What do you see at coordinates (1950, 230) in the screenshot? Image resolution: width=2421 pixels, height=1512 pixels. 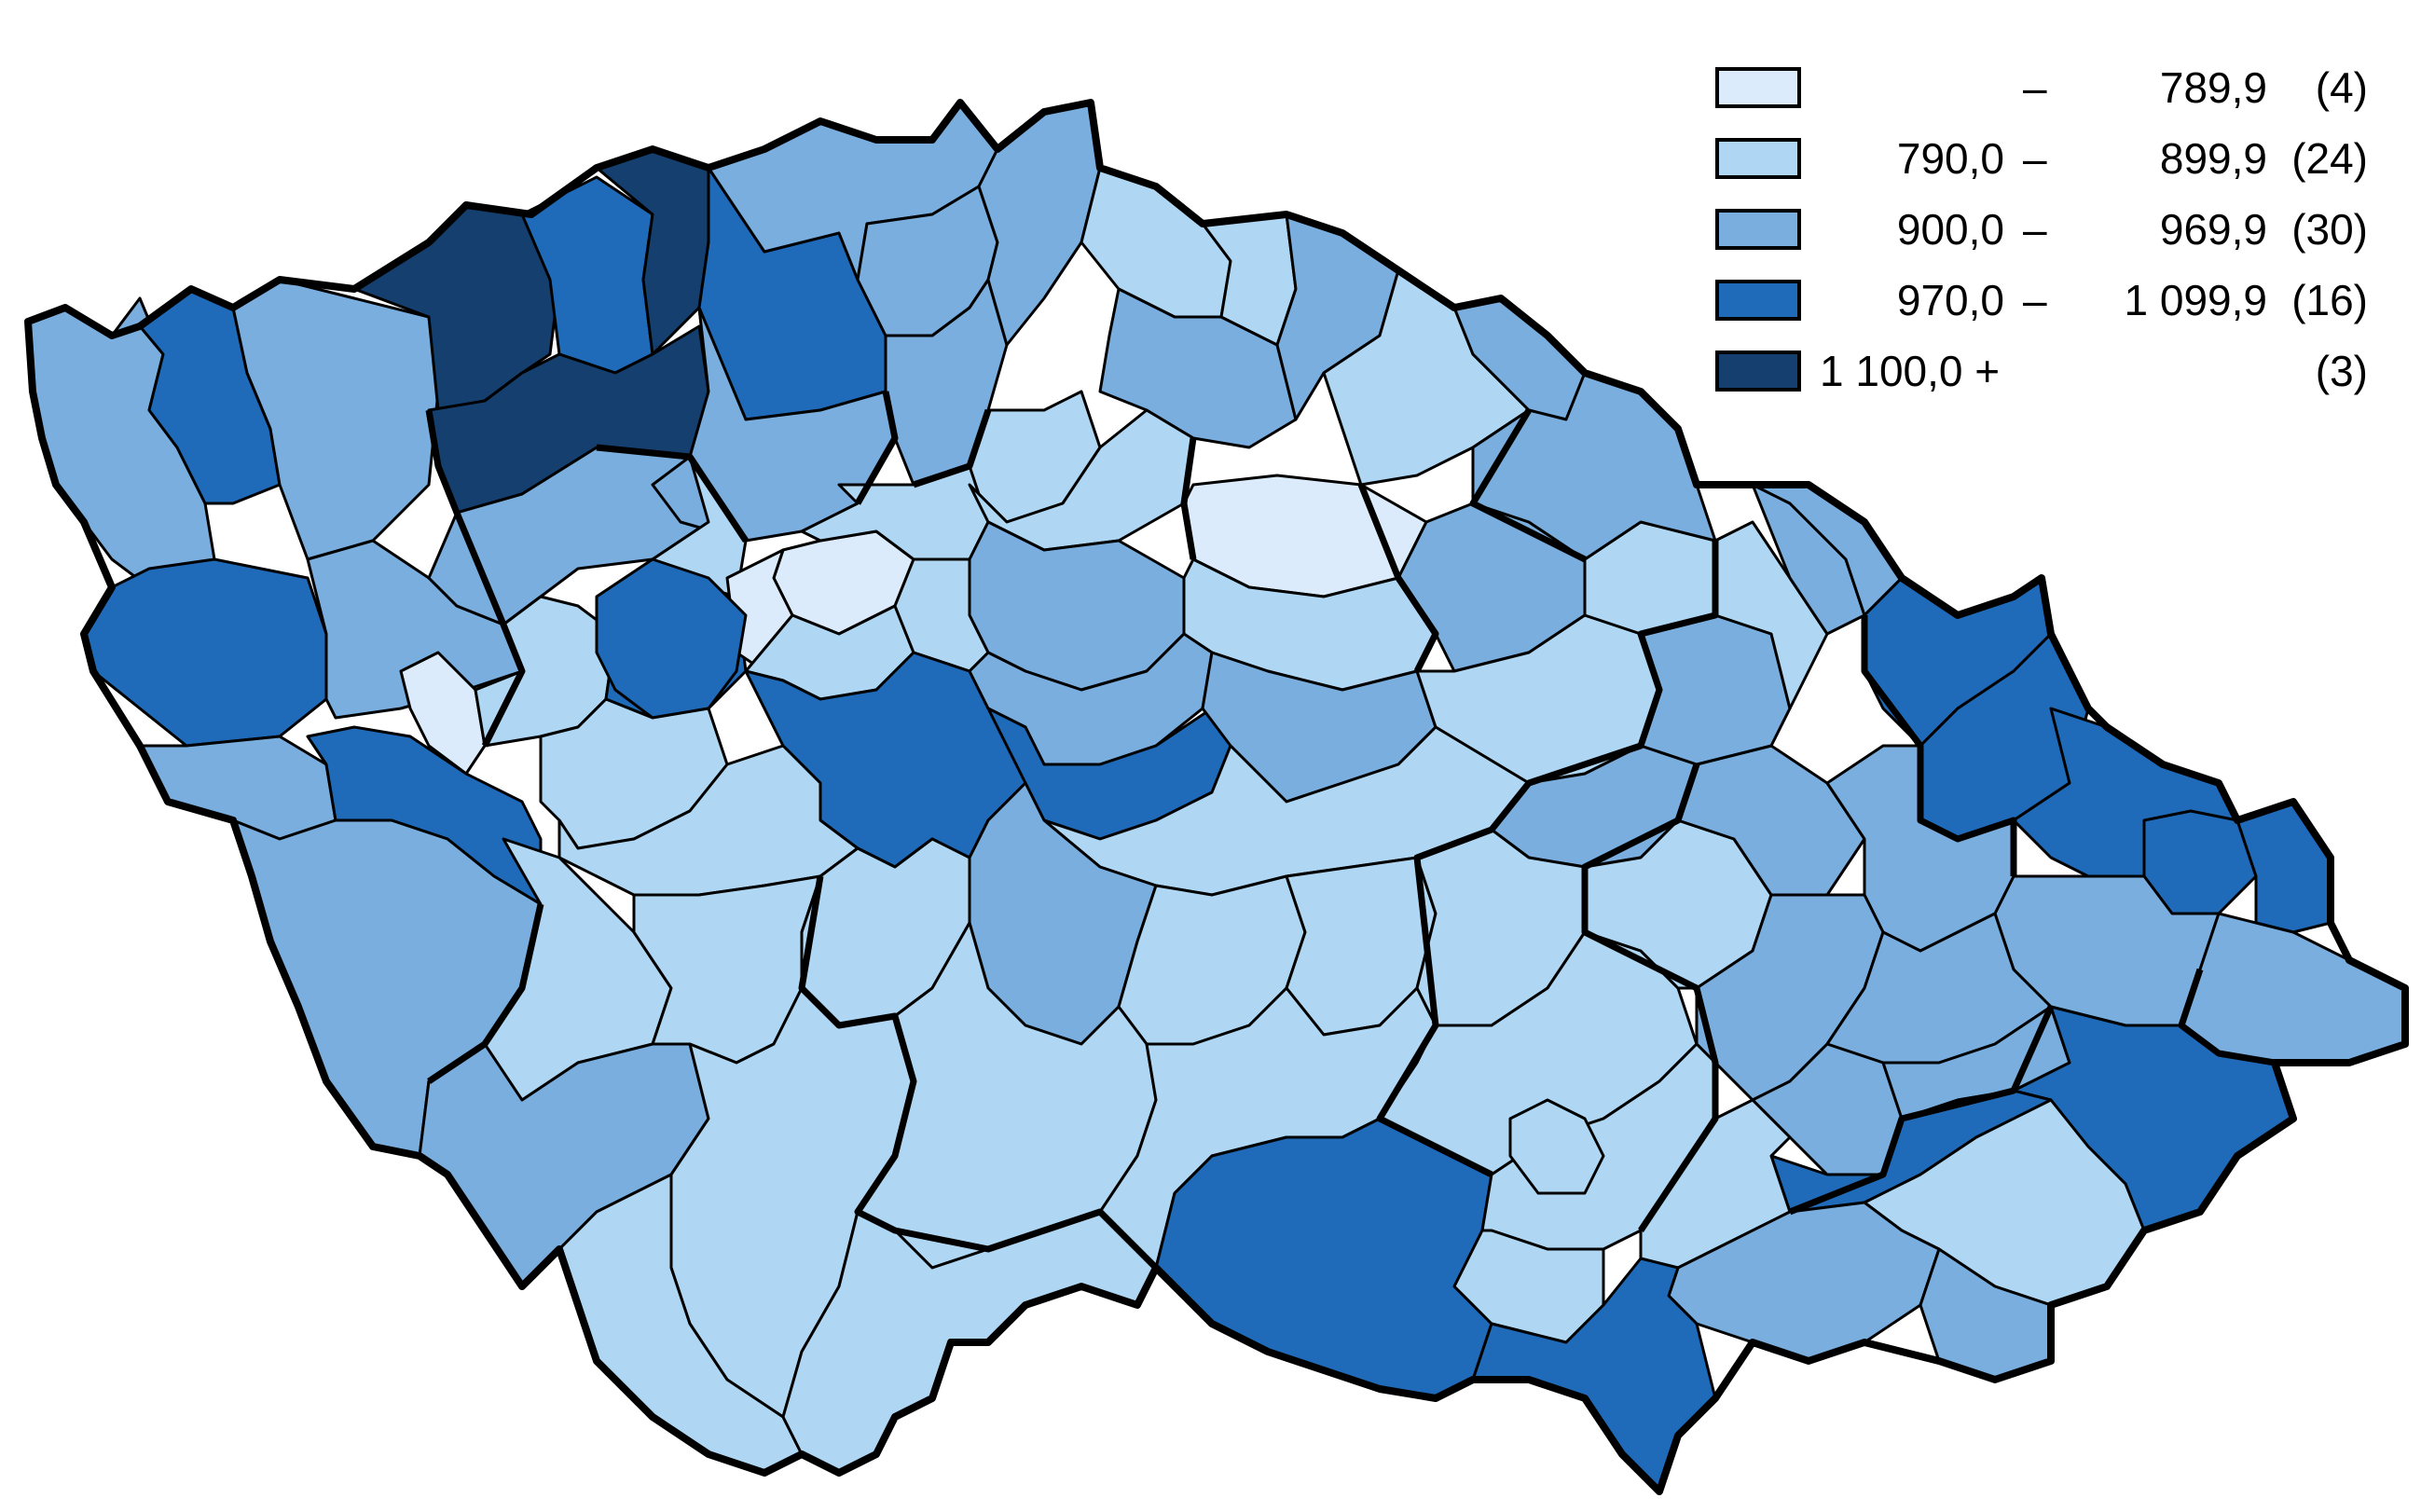 I see `legend-range-from: 900,0` at bounding box center [1950, 230].